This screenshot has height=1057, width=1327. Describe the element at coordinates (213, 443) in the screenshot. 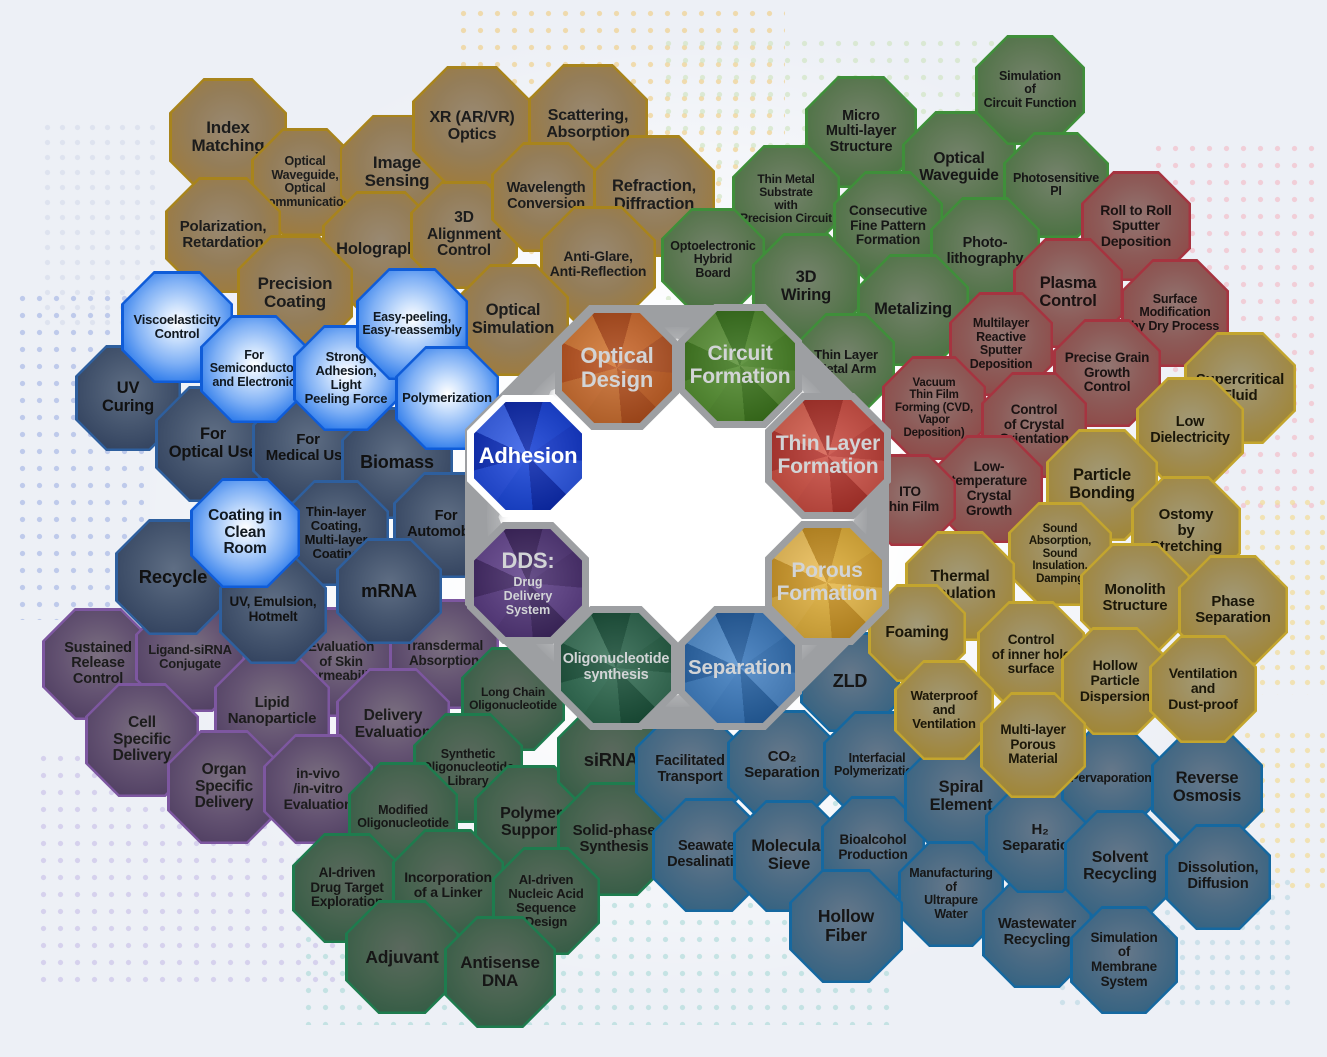

I see `tile-label: For Optical Use` at that location.